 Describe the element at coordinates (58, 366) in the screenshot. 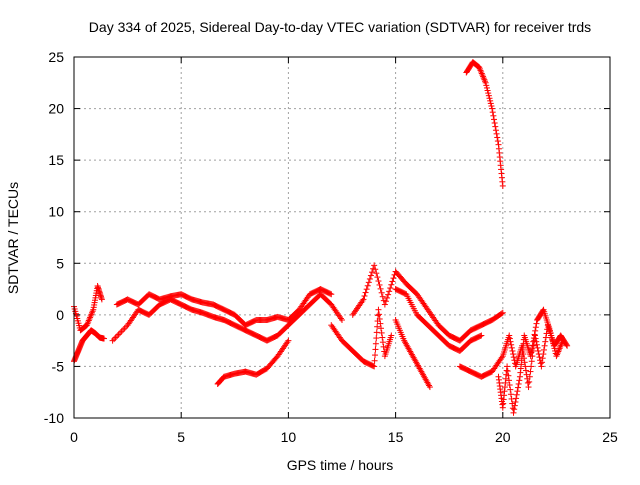

I see `y-tick-label: -5` at that location.